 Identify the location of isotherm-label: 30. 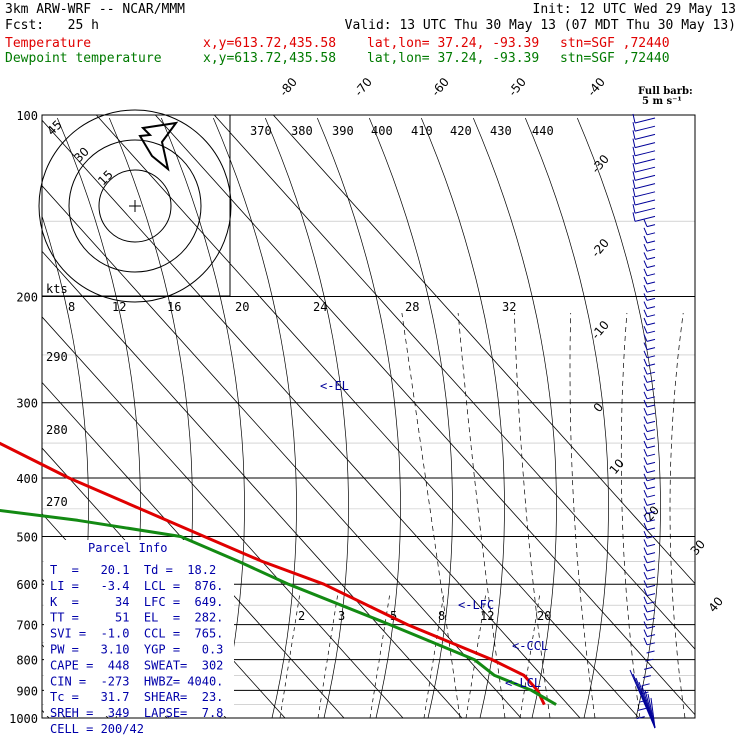
(698, 547).